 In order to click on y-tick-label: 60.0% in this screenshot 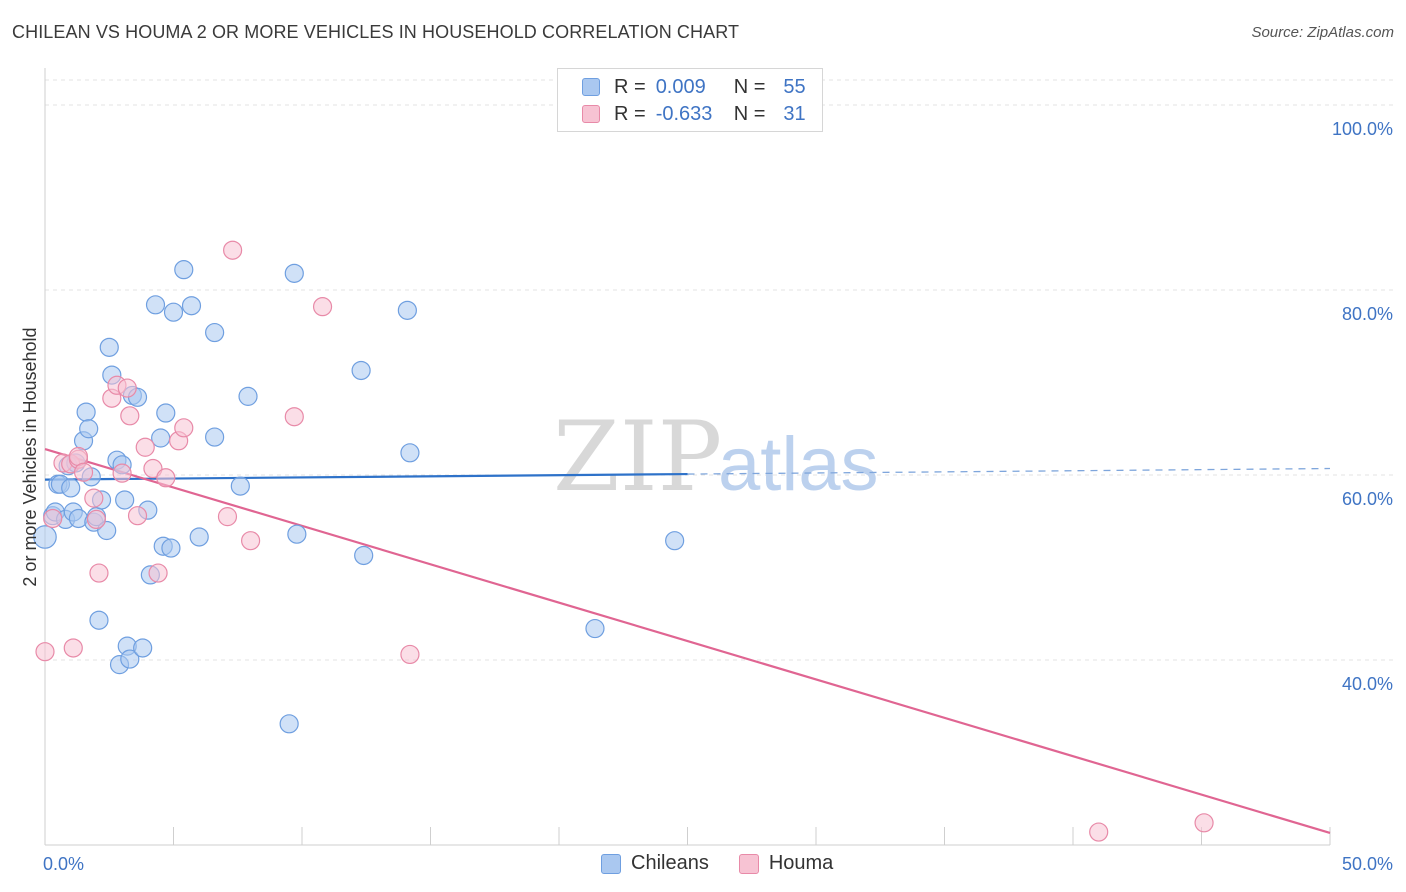, I will do `click(1367, 499)`.